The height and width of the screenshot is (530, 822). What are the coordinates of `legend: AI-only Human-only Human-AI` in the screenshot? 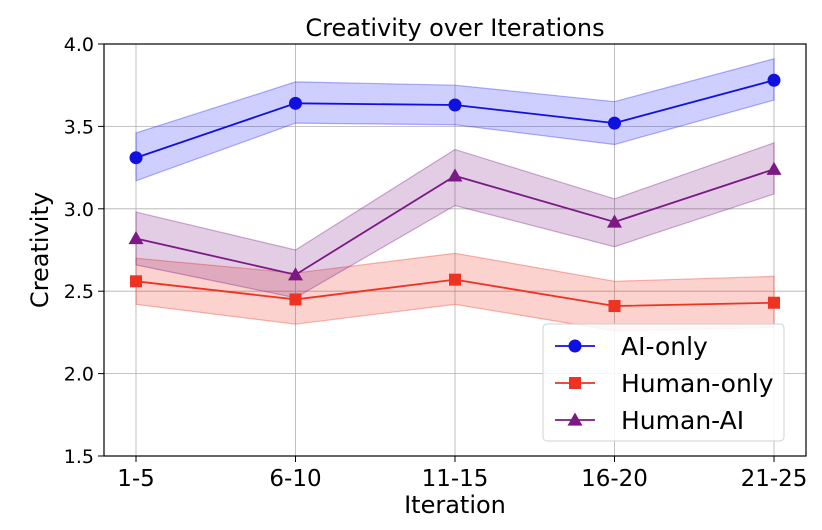 It's located at (663, 382).